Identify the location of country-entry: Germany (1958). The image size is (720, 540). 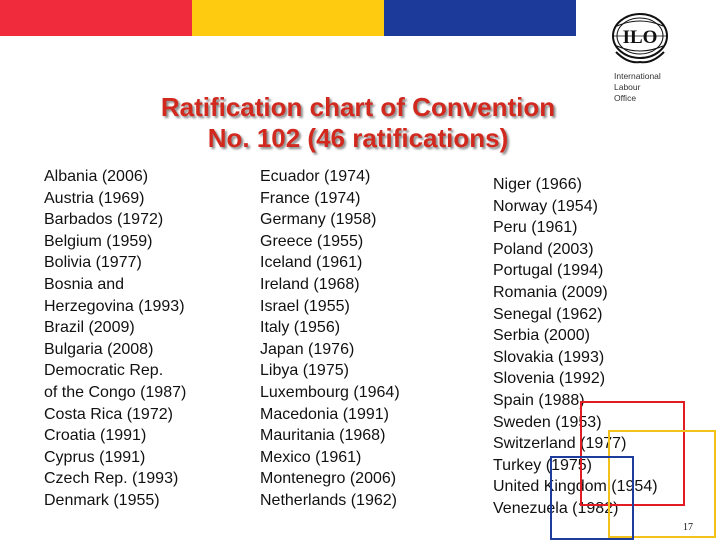
(318, 220).